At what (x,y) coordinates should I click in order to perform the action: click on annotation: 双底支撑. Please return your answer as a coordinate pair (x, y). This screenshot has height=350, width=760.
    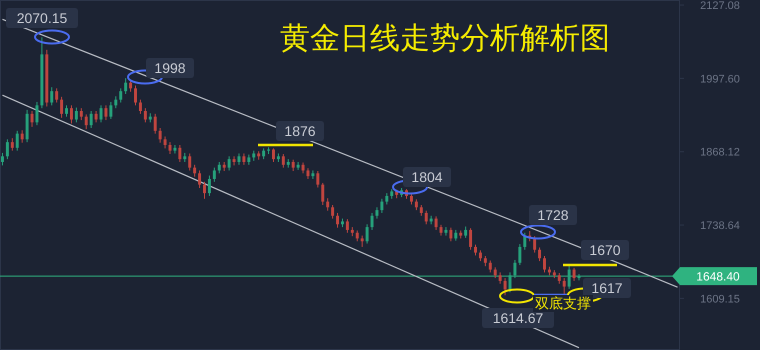
    Looking at the image, I should click on (563, 303).